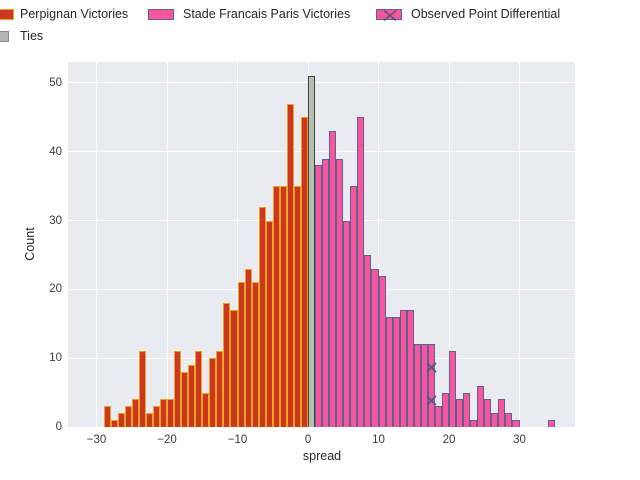  I want to click on x-tick-label: −30, so click(96, 440).